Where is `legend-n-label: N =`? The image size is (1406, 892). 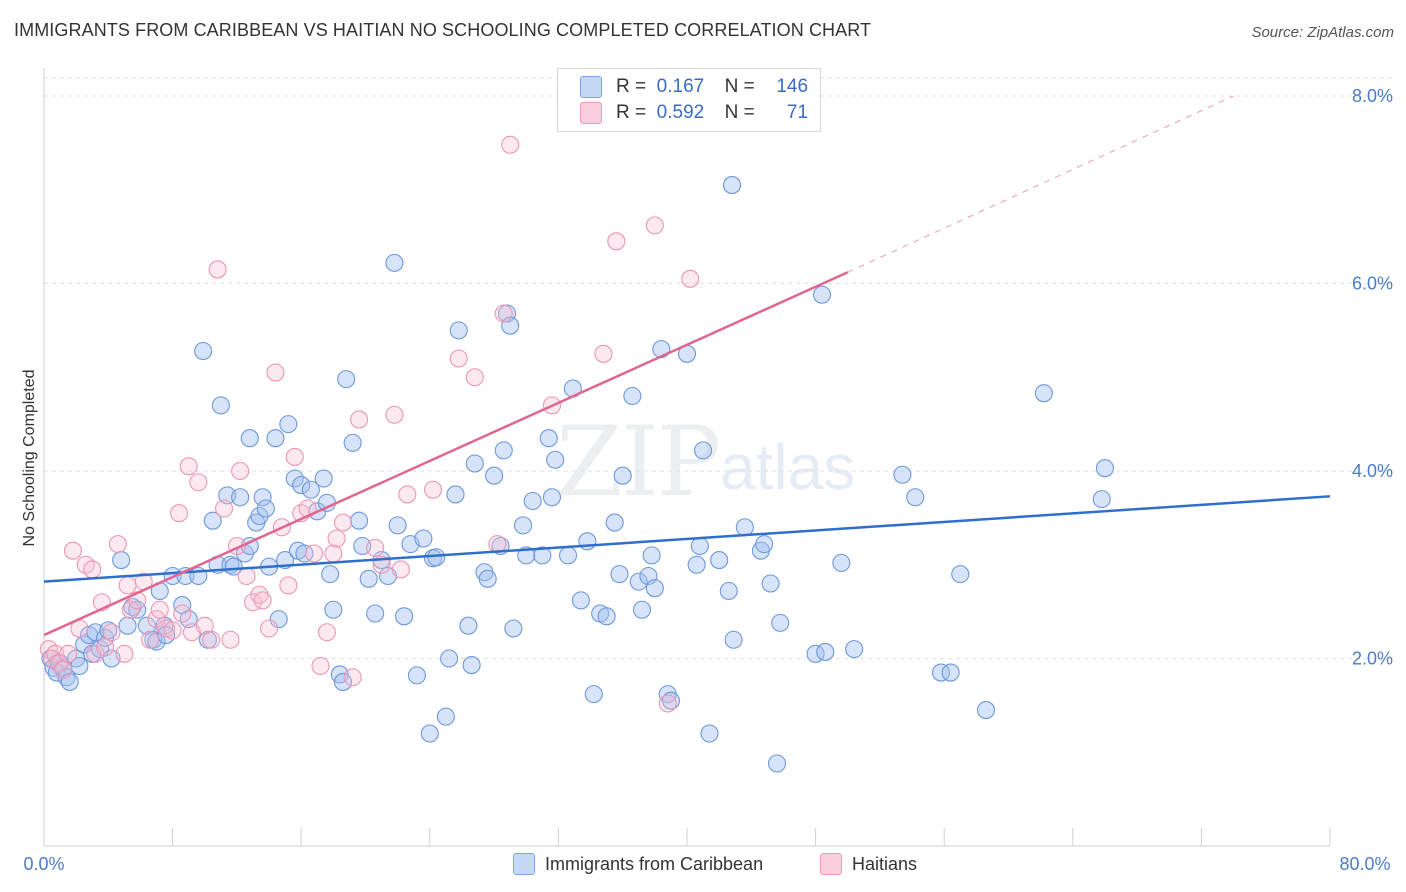 legend-n-label: N = is located at coordinates (739, 112).